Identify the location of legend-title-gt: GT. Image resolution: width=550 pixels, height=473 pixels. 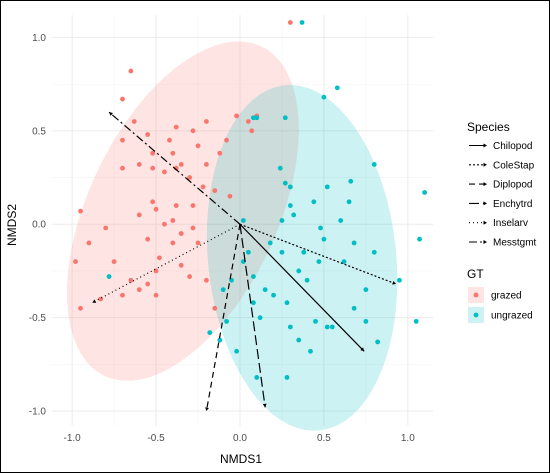
(475, 274).